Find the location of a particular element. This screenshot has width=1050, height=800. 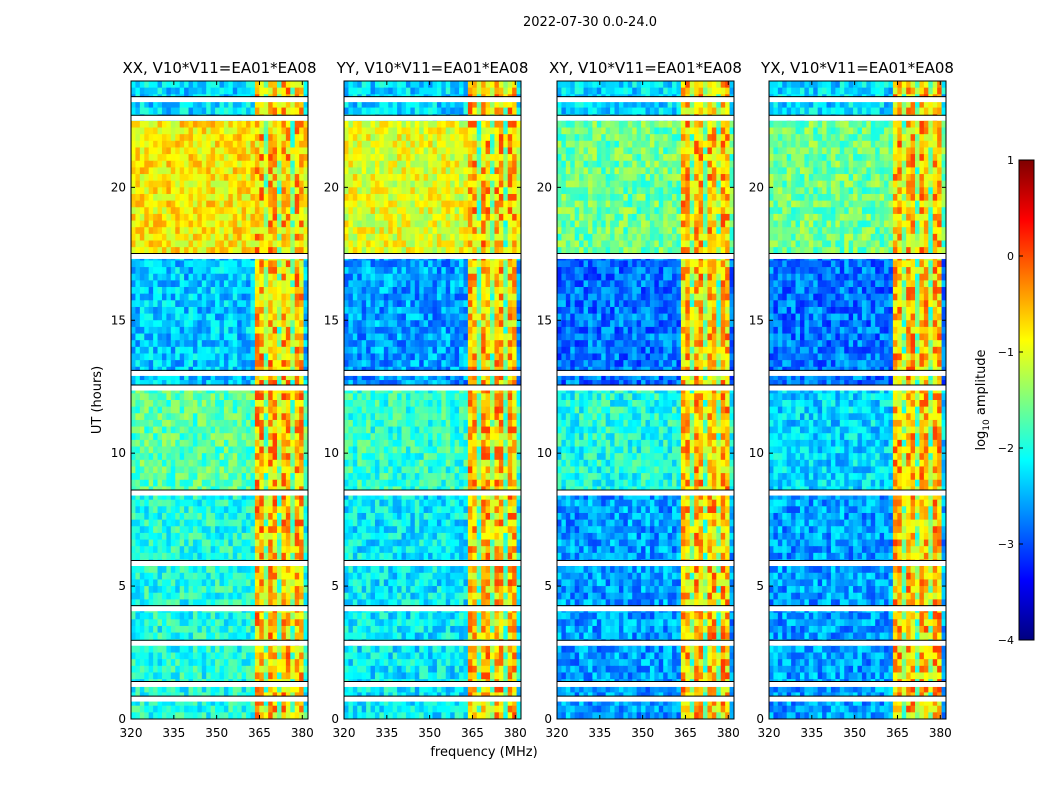

colorbar-label-rest: amplitude is located at coordinates (981, 384).